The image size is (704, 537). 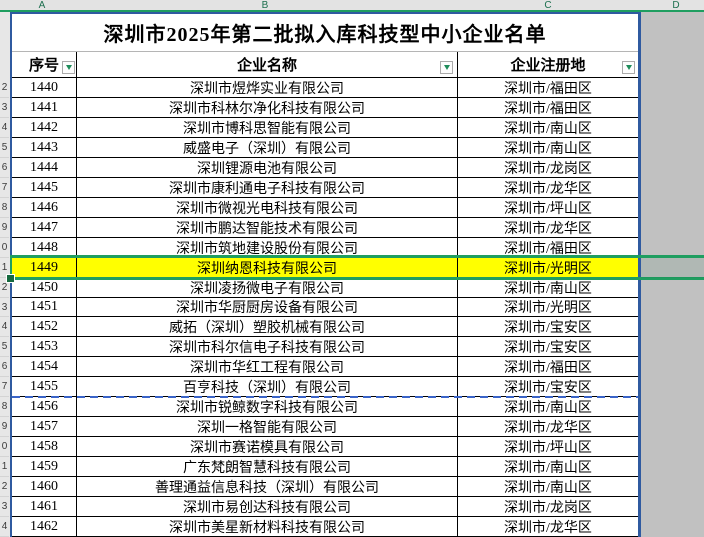 What do you see at coordinates (44, 268) in the screenshot?
I see `cell-serial-no: 1449` at bounding box center [44, 268].